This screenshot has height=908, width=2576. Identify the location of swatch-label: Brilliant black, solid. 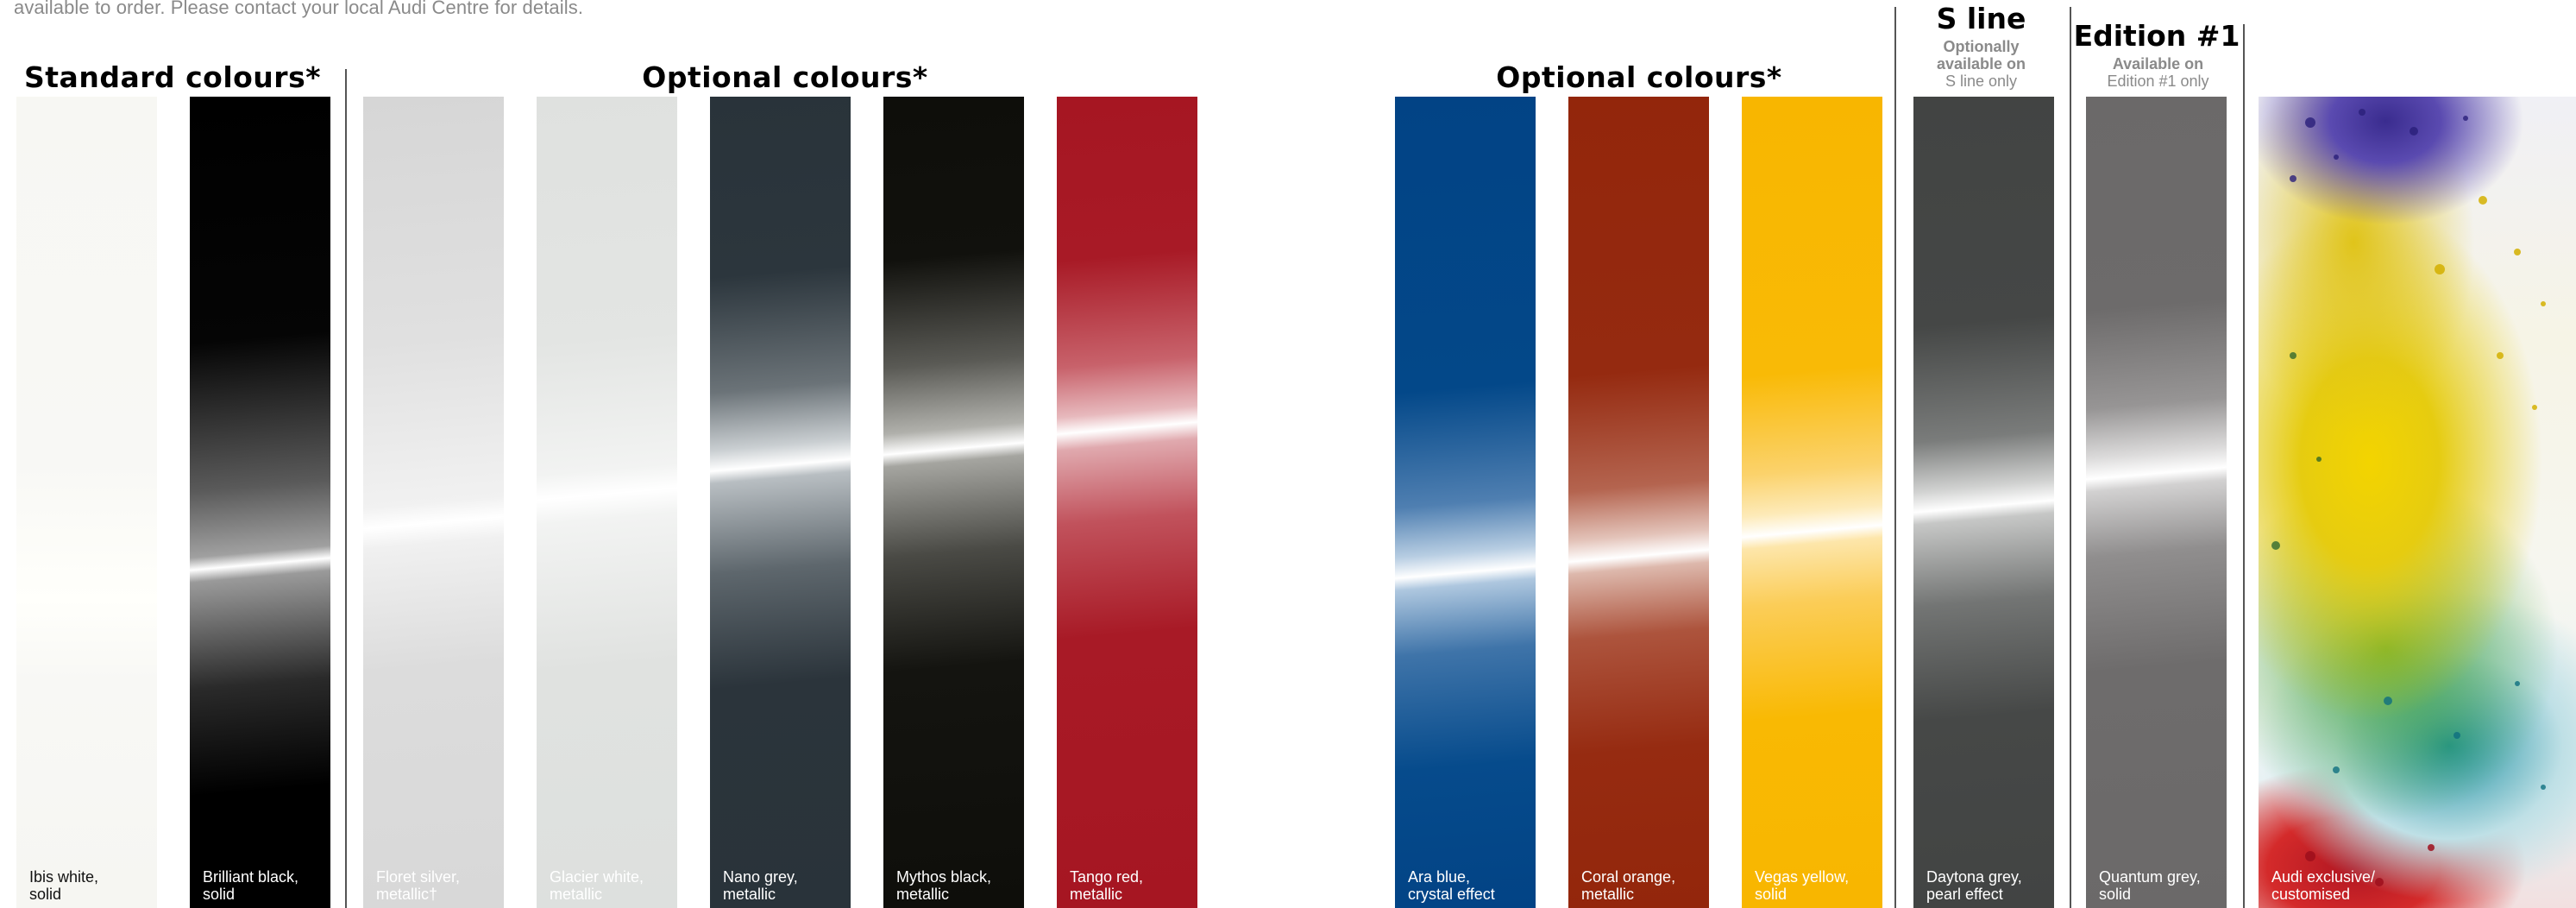
(250, 886).